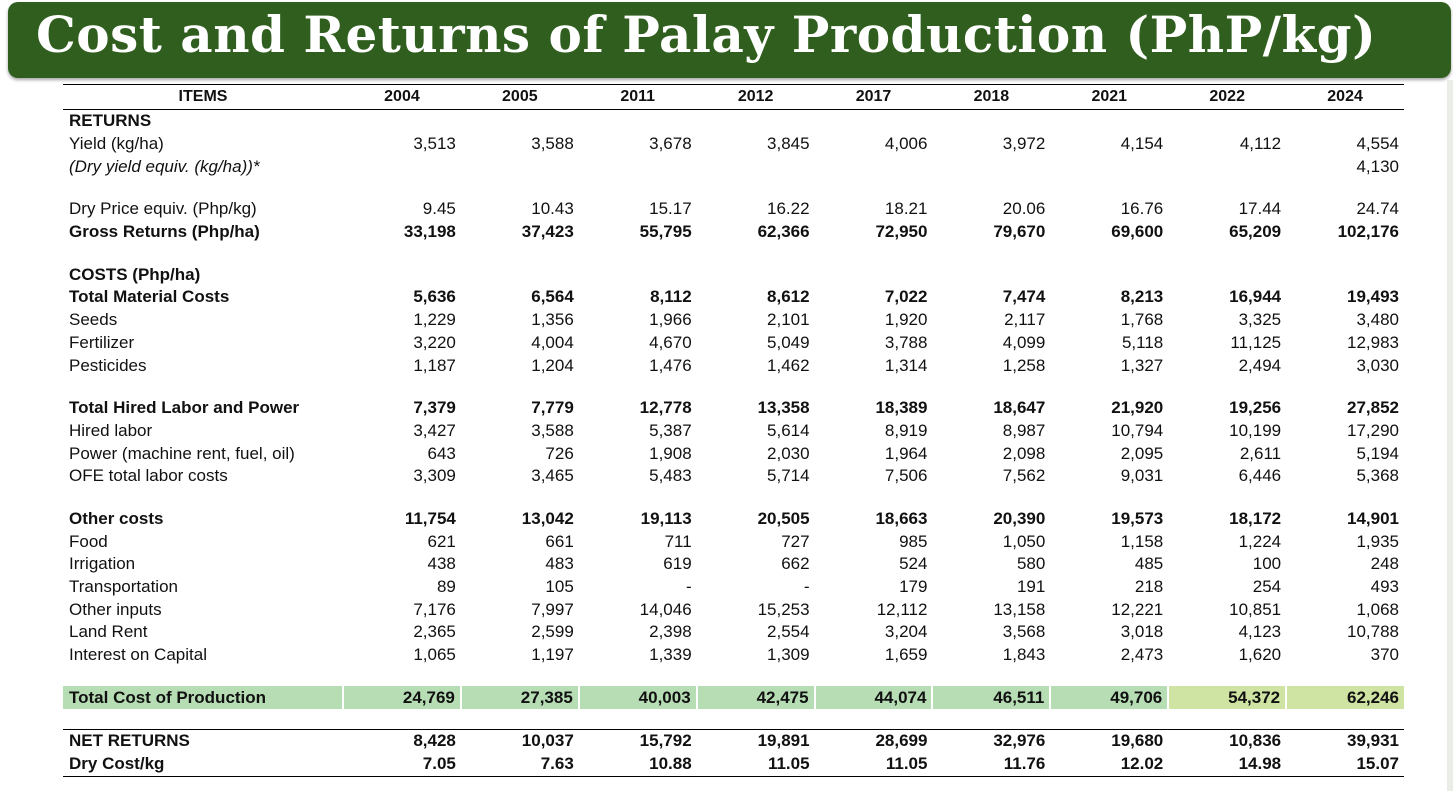 This screenshot has width=1453, height=791. What do you see at coordinates (446, 587) in the screenshot?
I see `value-cell: 89` at bounding box center [446, 587].